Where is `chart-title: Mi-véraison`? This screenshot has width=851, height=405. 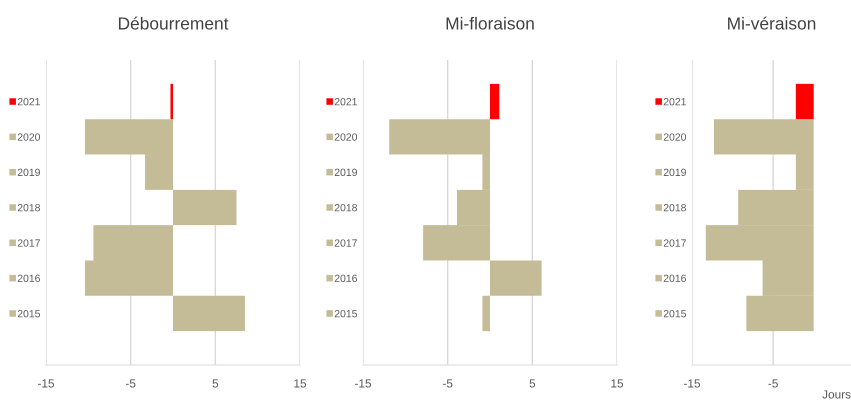 chart-title: Mi-véraison is located at coordinates (772, 23).